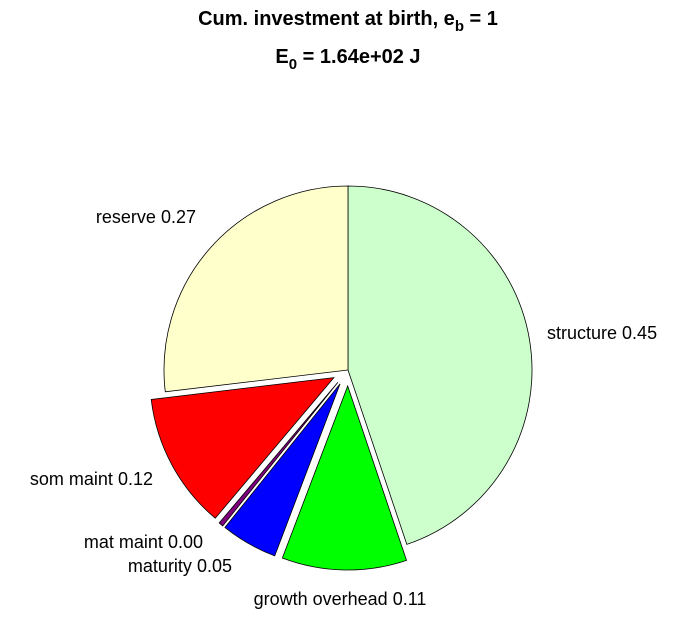  I want to click on title-part: = 1, so click(481, 19).